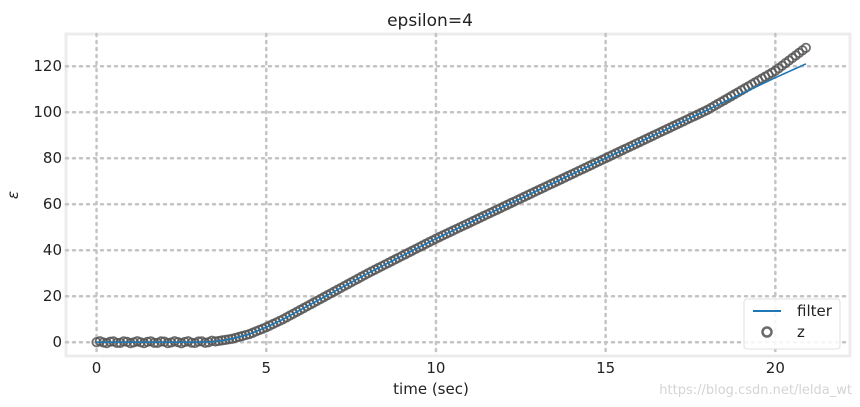  I want to click on y-tick-label: 0, so click(57, 342).